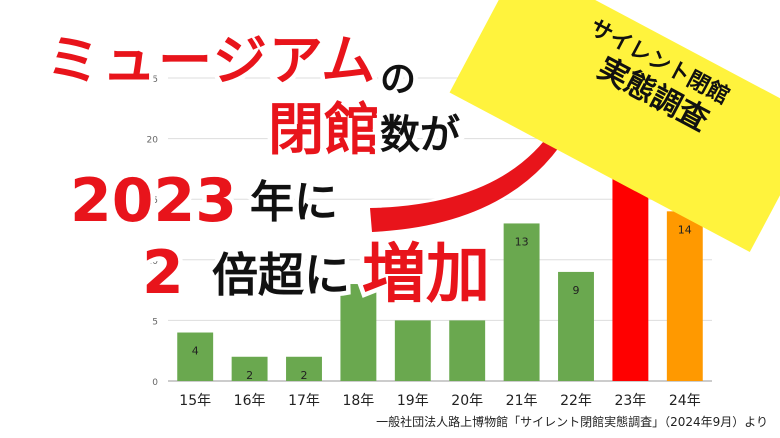  I want to click on bar-24年, so click(684, 296).